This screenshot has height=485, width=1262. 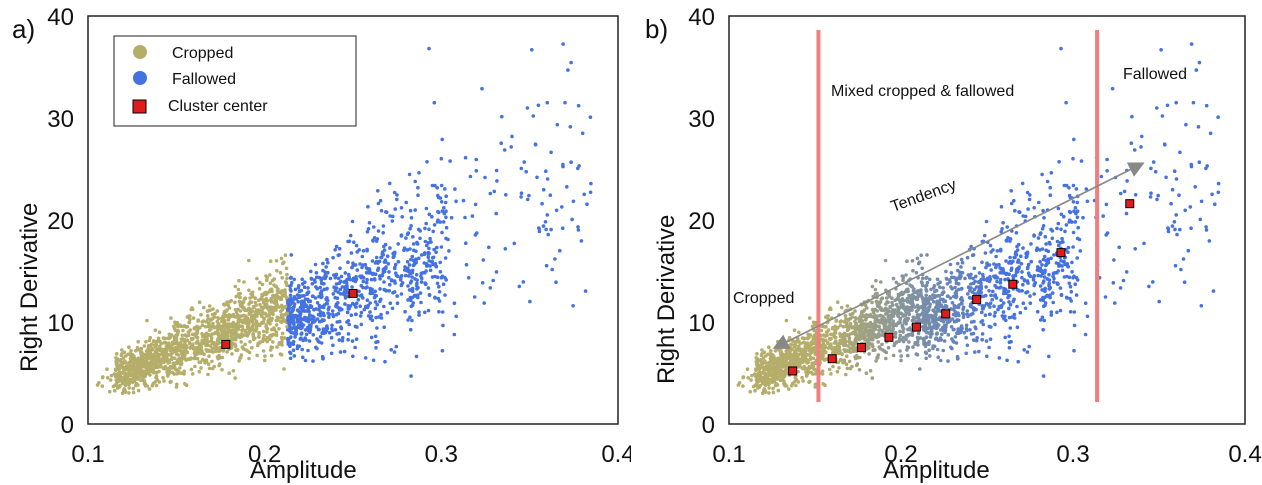 I want to click on x-tick-label: 0.3, so click(x=441, y=454).